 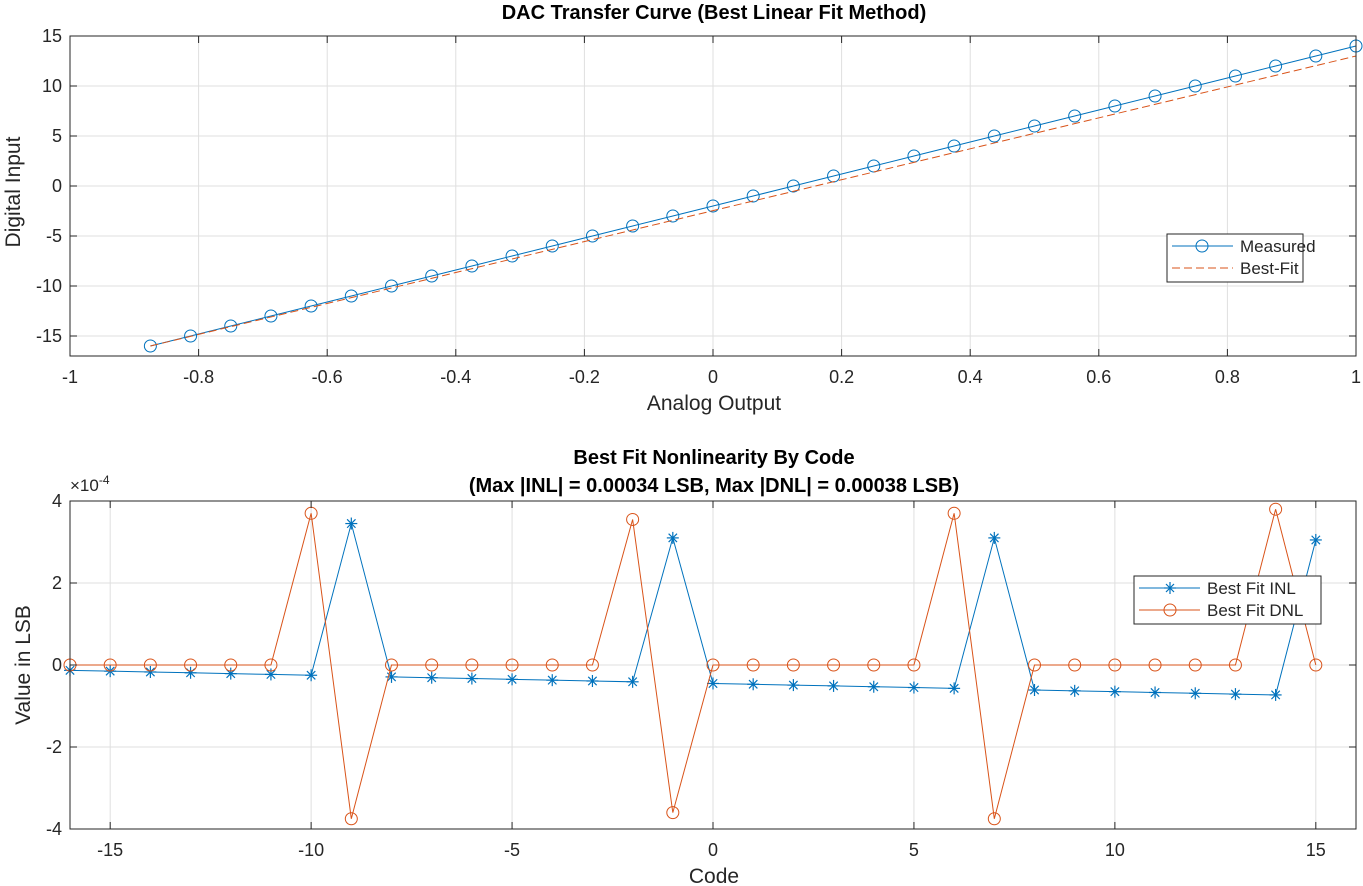 What do you see at coordinates (13, 191) in the screenshot?
I see `transfer-curve-ylabel: Digital Input` at bounding box center [13, 191].